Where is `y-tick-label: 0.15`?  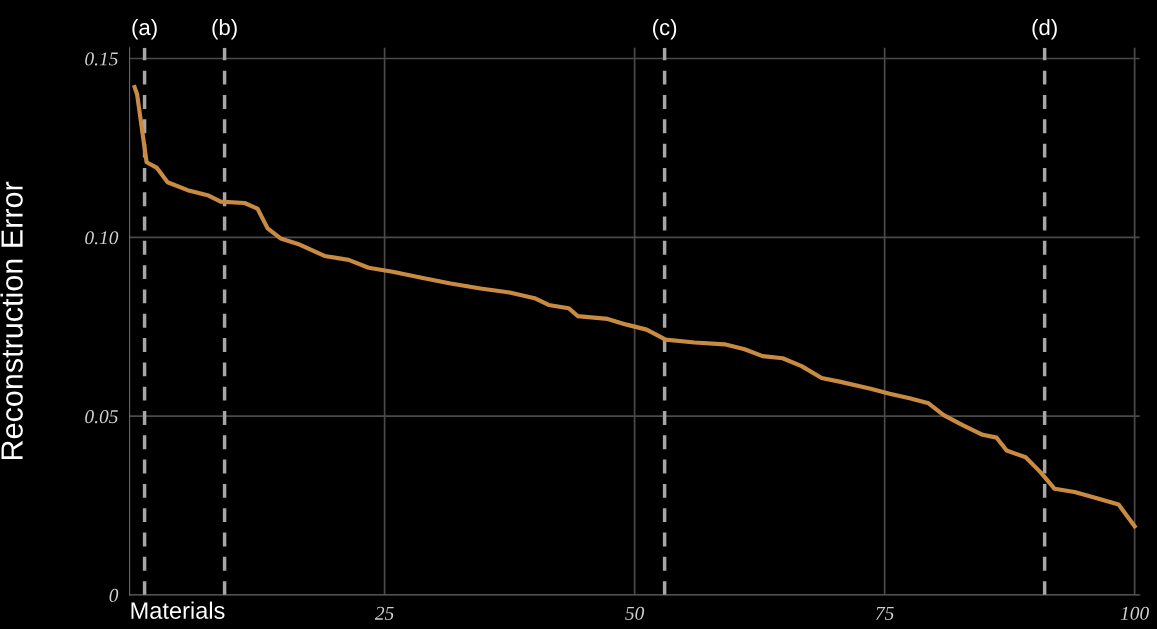 y-tick-label: 0.15 is located at coordinates (101, 59).